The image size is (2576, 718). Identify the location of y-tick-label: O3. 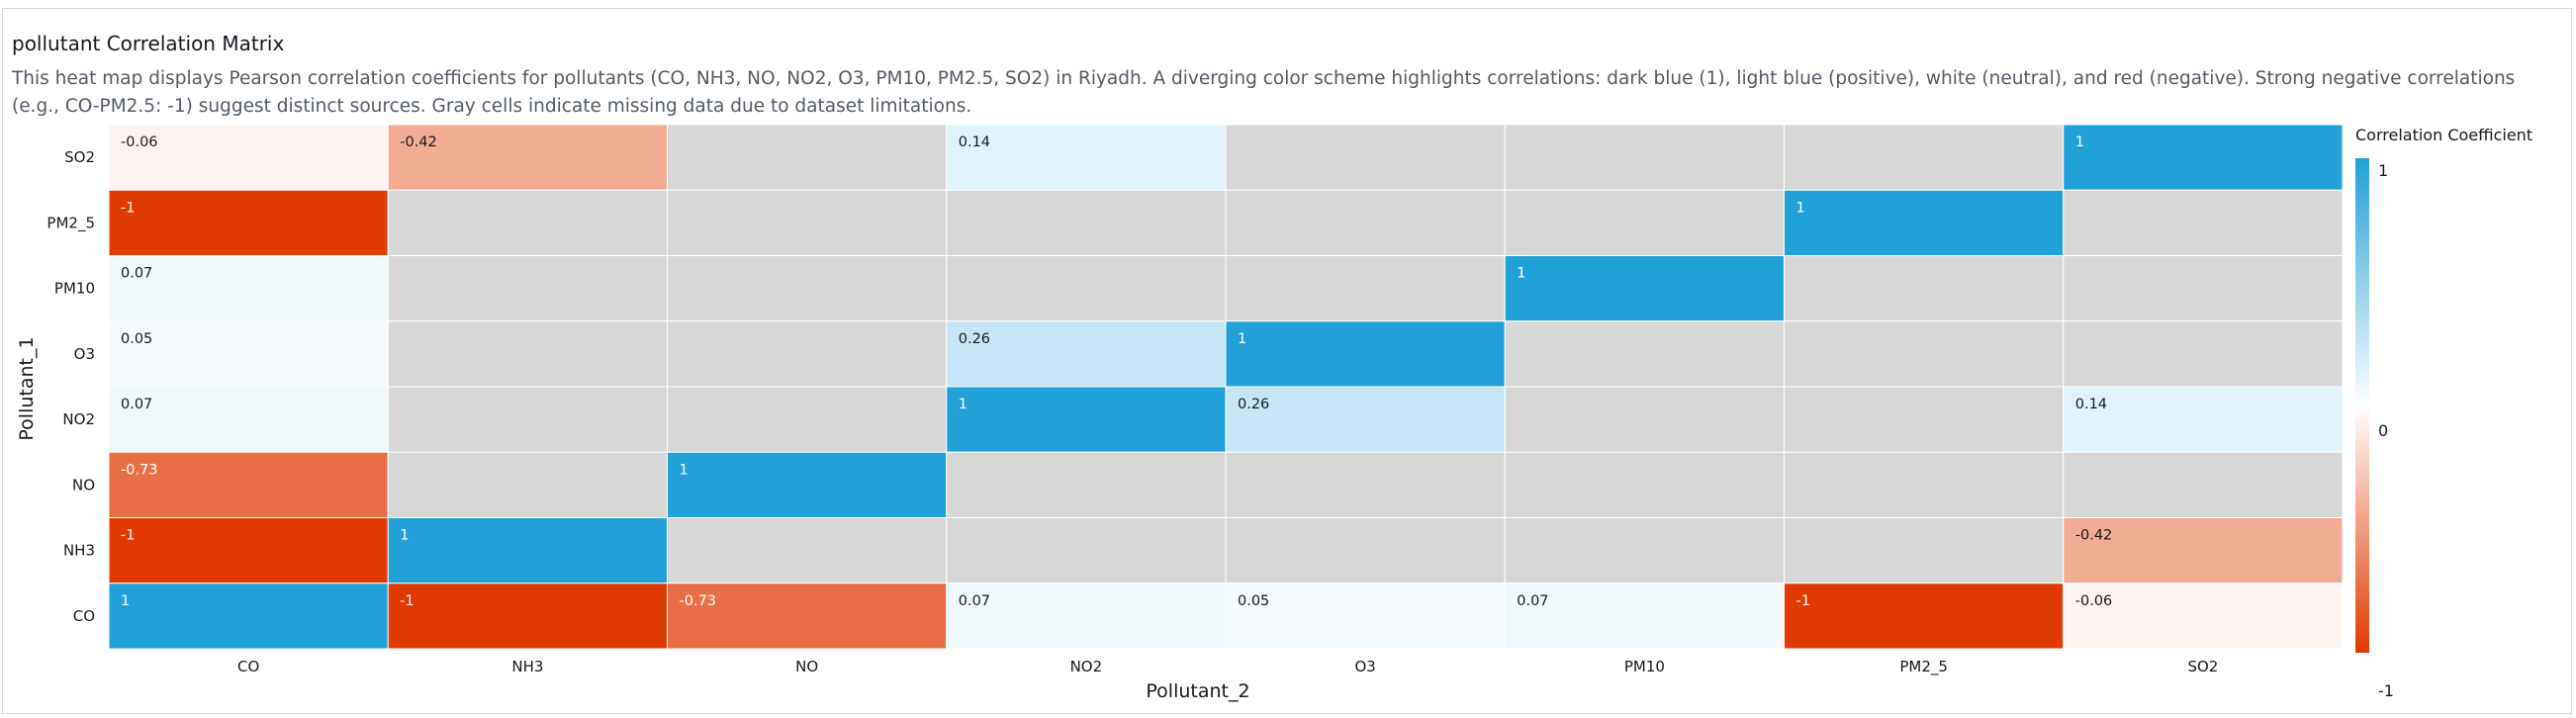
(84, 354).